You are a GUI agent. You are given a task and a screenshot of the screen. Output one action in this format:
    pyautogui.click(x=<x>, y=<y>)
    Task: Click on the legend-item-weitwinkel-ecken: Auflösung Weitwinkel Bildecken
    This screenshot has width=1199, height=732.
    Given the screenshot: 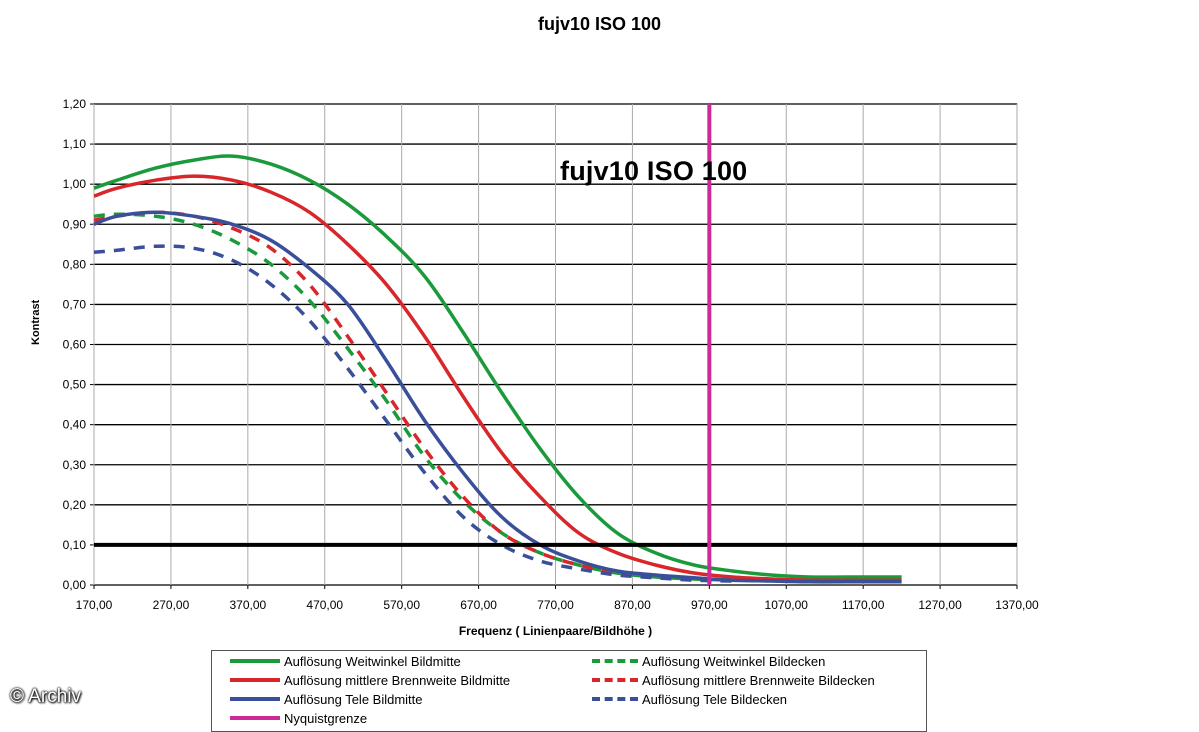 What is the action you would take?
    pyautogui.click(x=706, y=661)
    